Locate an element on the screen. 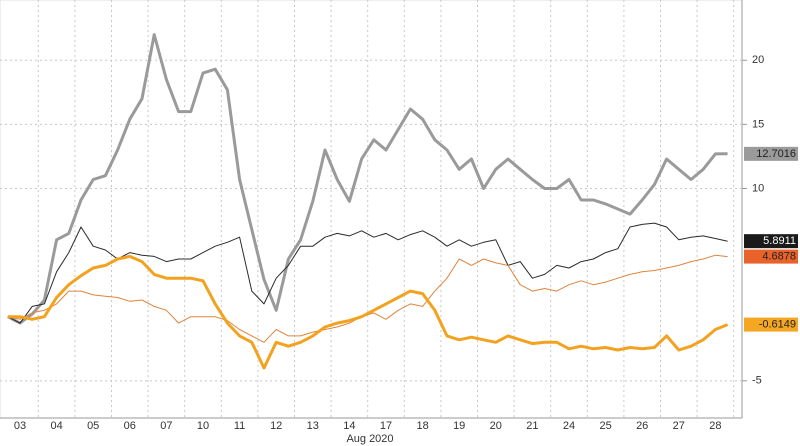  x-tick-label: 28 is located at coordinates (715, 426).